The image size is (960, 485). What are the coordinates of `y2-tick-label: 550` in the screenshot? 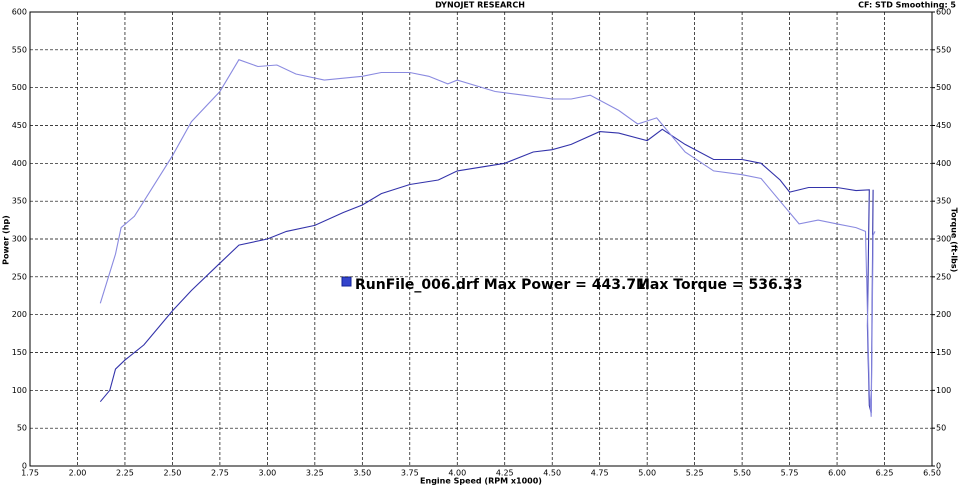 It's located at (943, 49).